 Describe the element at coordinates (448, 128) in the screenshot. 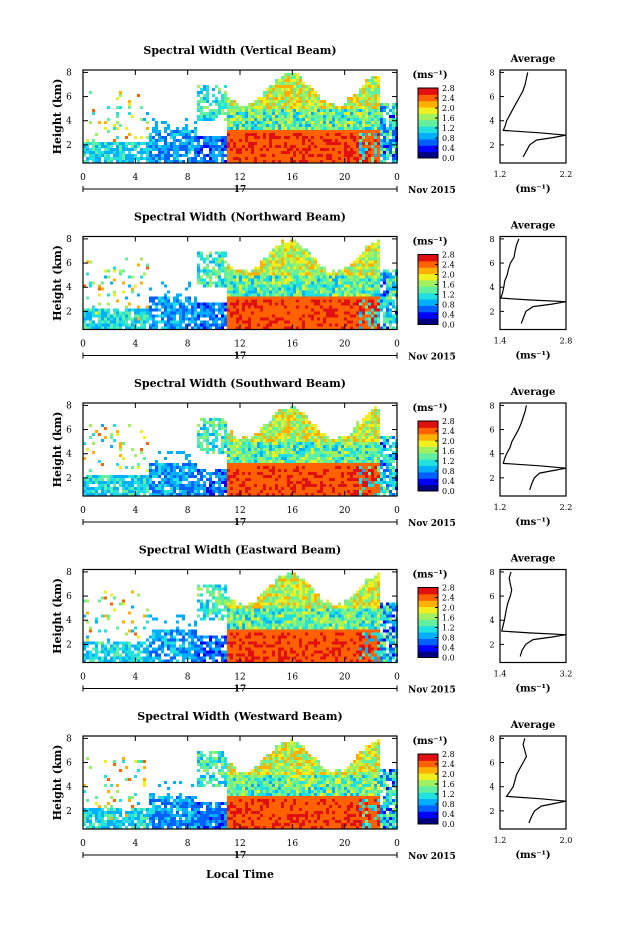

I see `colorbar-tick-label: 1.2` at that location.